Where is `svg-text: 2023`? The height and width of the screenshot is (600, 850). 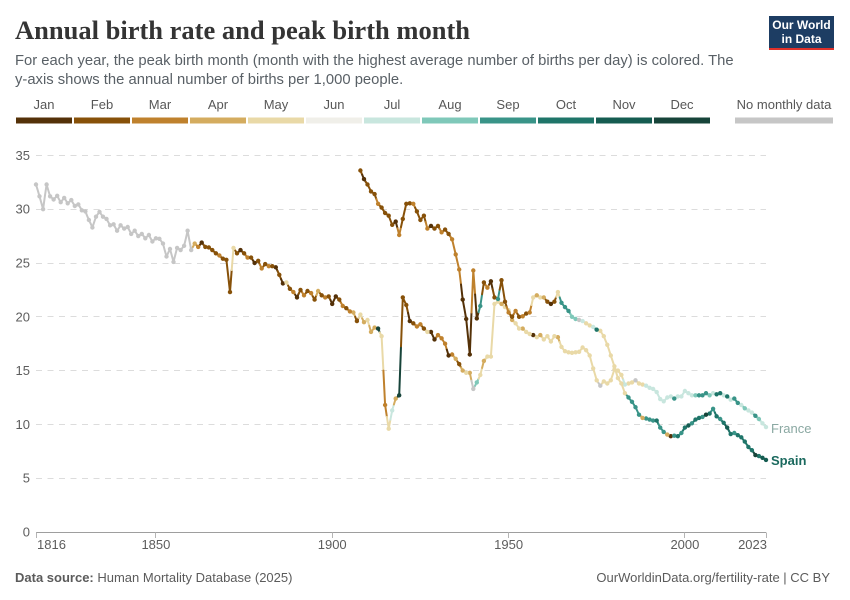 svg-text: 2023 is located at coordinates (752, 544).